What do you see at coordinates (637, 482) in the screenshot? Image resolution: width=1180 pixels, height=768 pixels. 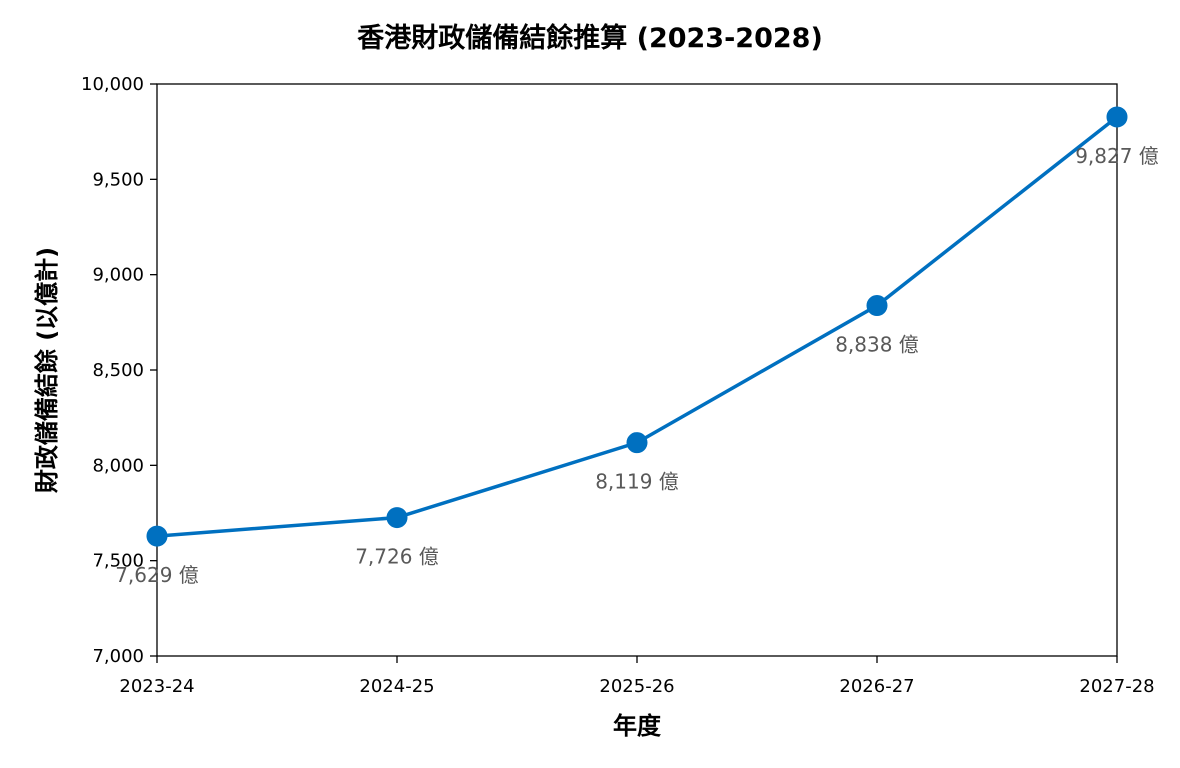 I see `data-label: 8,119 億` at bounding box center [637, 482].